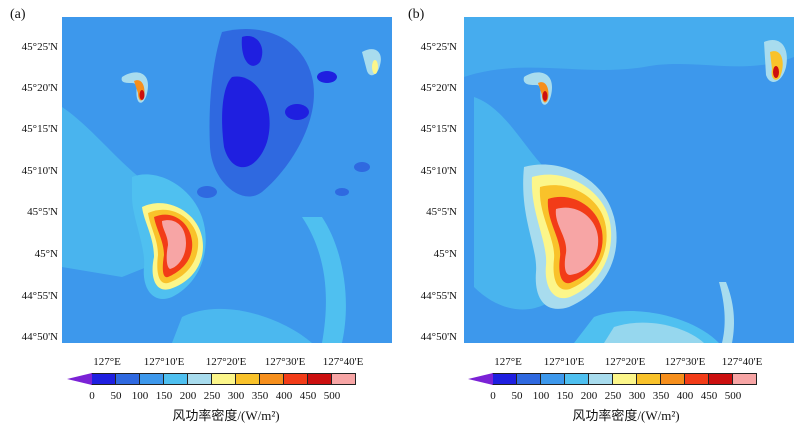 This screenshot has height=433, width=800. What do you see at coordinates (416, 14) in the screenshot?
I see `panel-label-b: (b)` at bounding box center [416, 14].